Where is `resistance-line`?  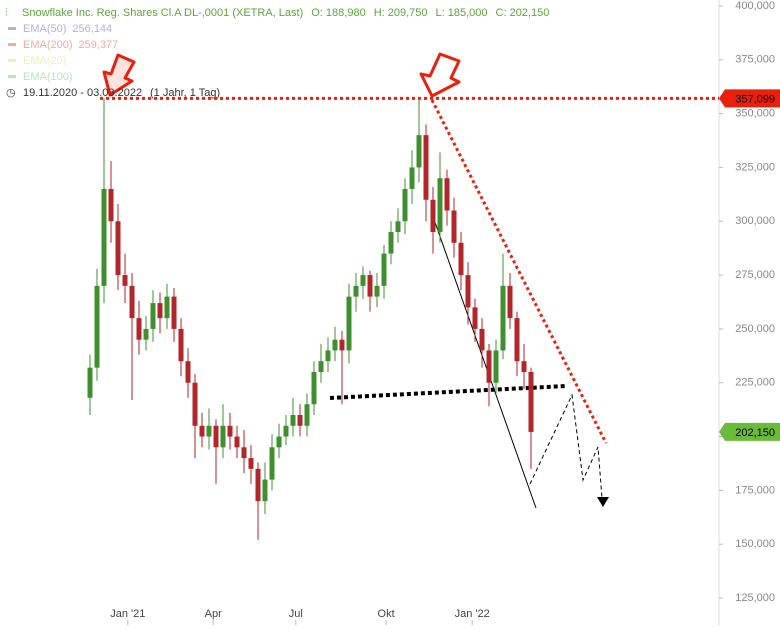
resistance-line is located at coordinates (519, 271).